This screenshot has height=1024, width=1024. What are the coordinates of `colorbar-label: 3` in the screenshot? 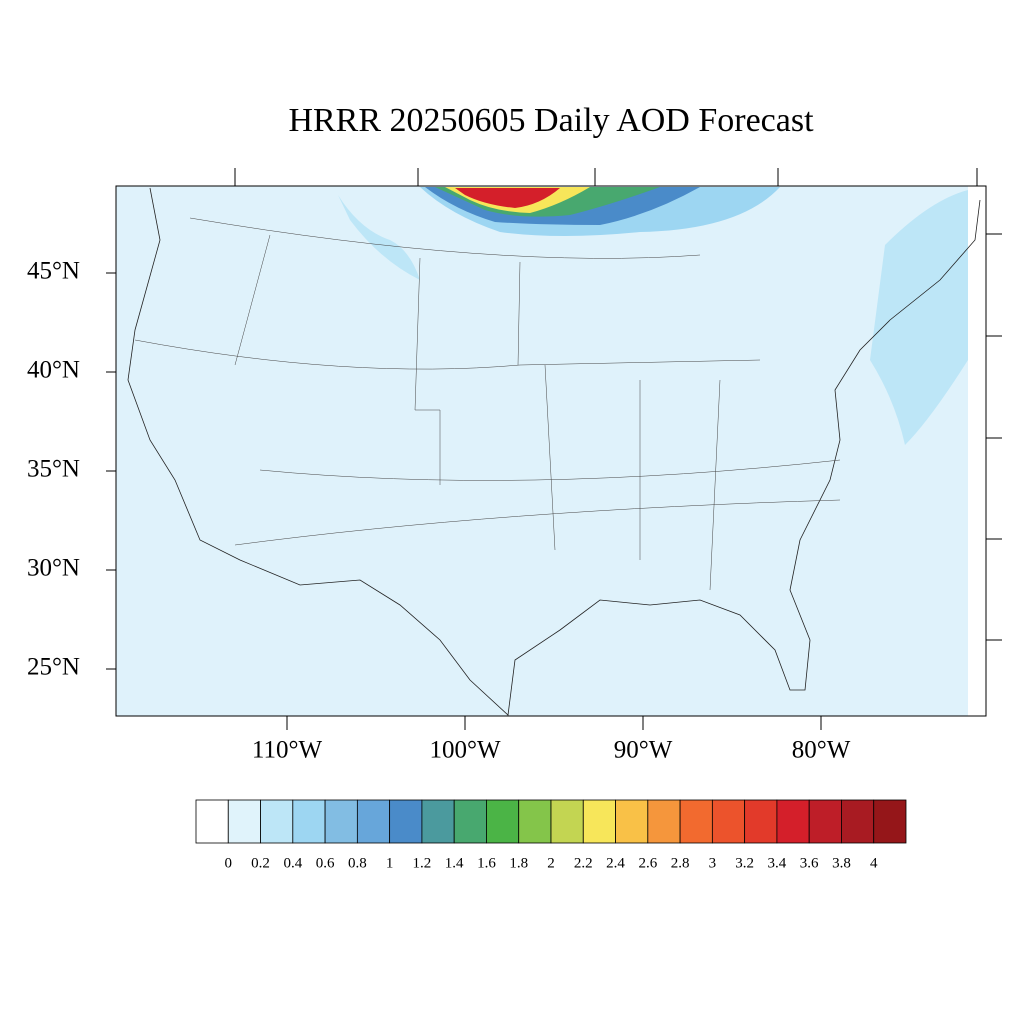 It's located at (713, 863).